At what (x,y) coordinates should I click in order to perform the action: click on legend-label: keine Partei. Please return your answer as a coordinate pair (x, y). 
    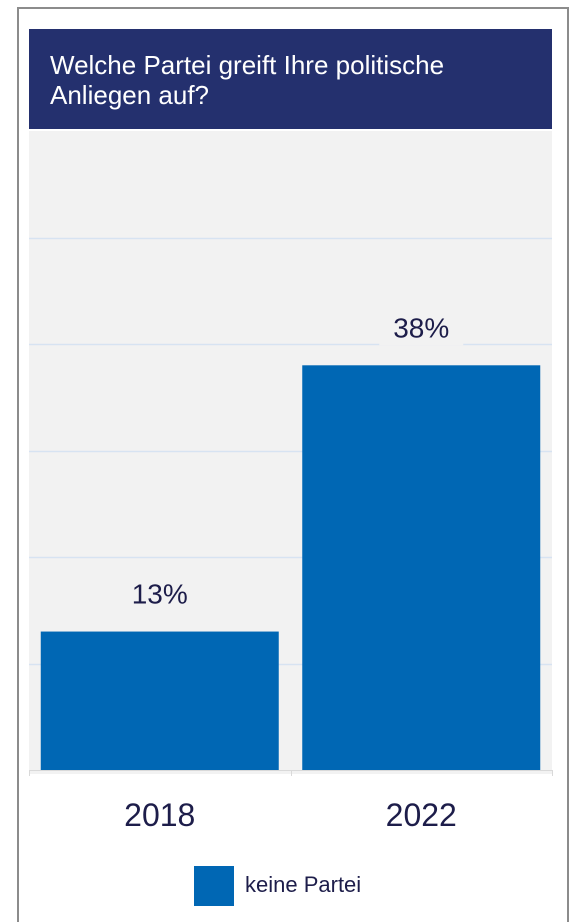
    Looking at the image, I should click on (303, 884).